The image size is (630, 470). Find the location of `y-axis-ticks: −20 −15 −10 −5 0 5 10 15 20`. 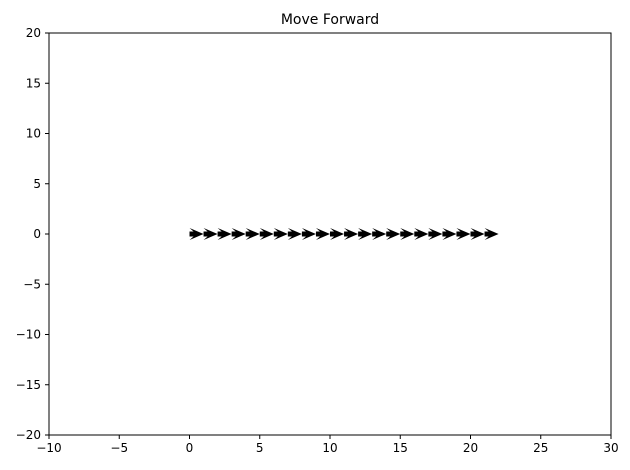

y-axis-ticks: −20 −15 −10 −5 0 5 10 15 20 is located at coordinates (32, 234).